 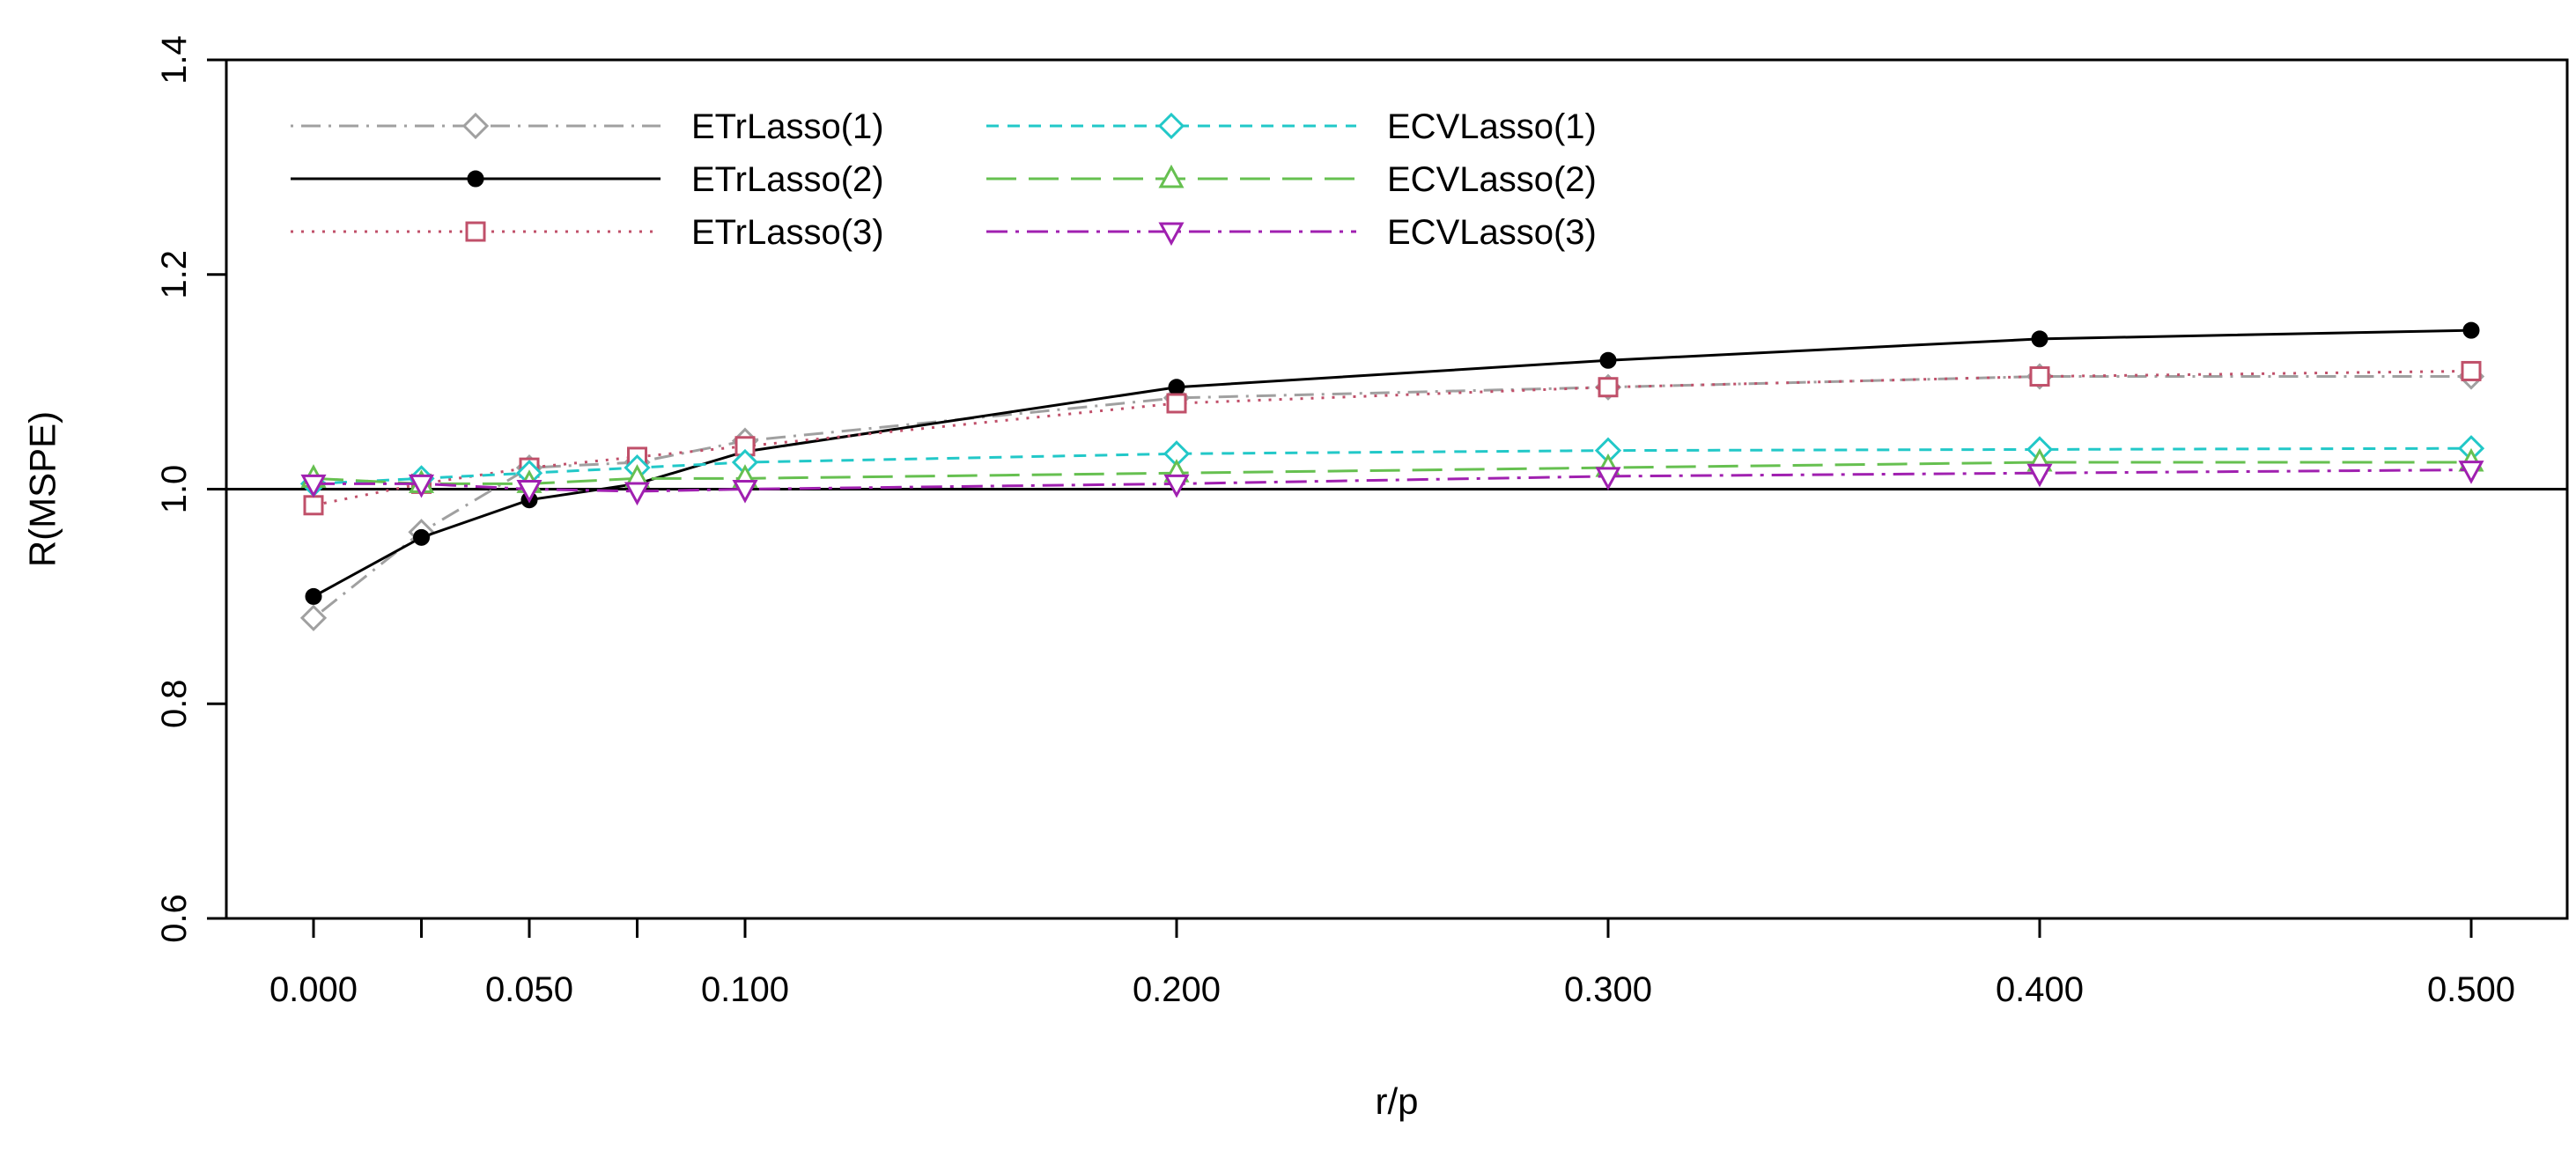 What do you see at coordinates (1291, 232) in the screenshot?
I see `legend-item: ECVLasso(3)` at bounding box center [1291, 232].